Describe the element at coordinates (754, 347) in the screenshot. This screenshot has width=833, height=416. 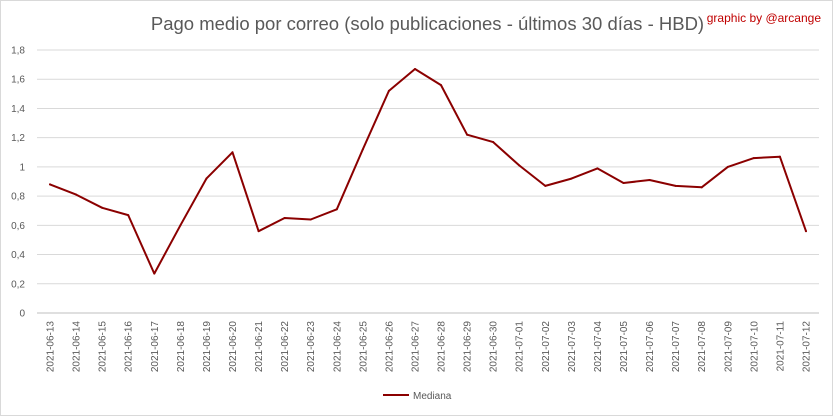
I see `x-tick-label: 2021-07-10` at that location.